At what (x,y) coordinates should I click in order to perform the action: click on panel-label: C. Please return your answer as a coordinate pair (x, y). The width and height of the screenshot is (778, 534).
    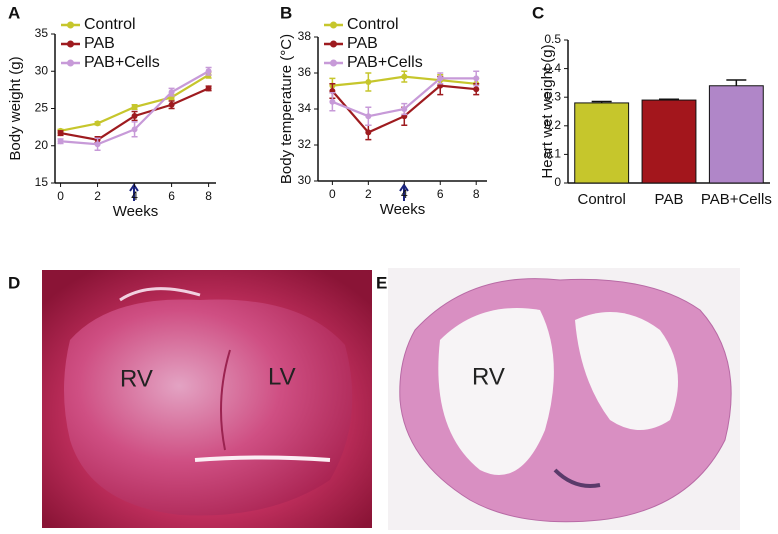
    Looking at the image, I should click on (538, 12).